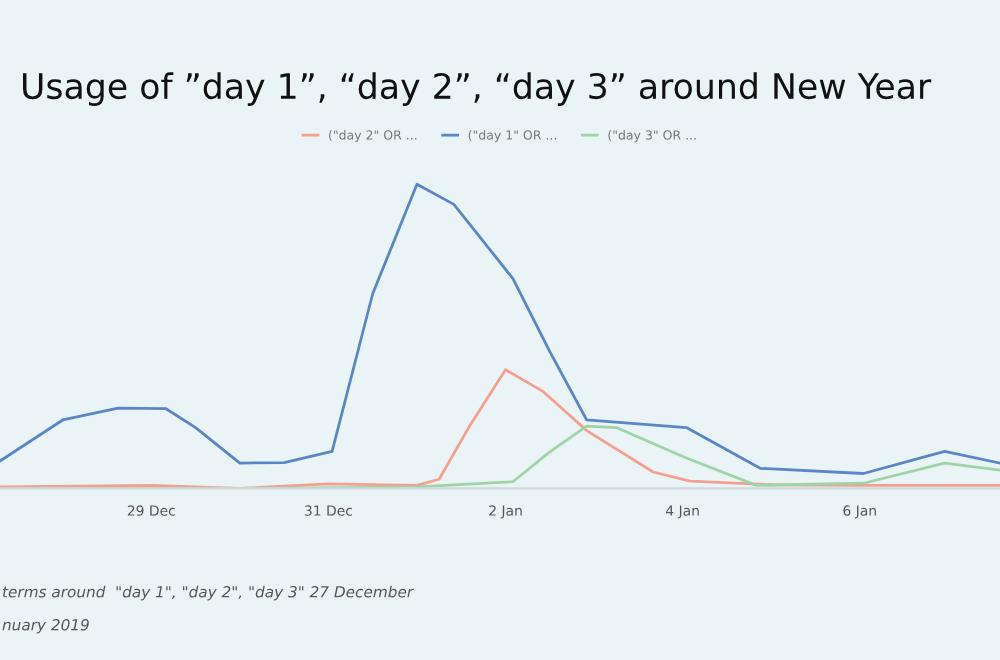  Describe the element at coordinates (477, 89) in the screenshot. I see `chart-title: Usage of ”day 1”, “day 2”, “day 3” around New Year` at that location.